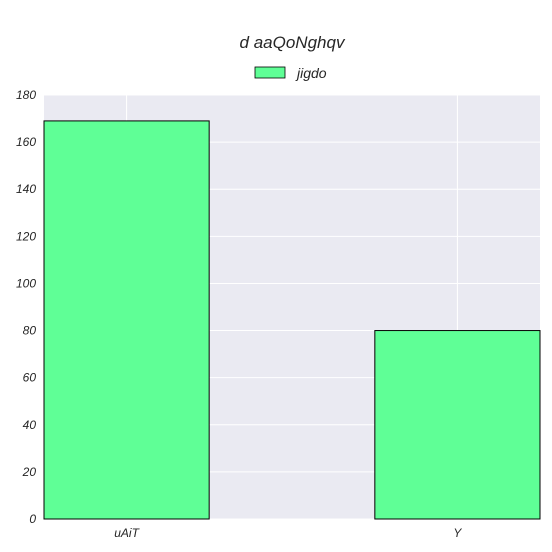 Image resolution: width=552 pixels, height=552 pixels. Describe the element at coordinates (311, 73) in the screenshot. I see `legend-label-jigdo: jigdo` at that location.